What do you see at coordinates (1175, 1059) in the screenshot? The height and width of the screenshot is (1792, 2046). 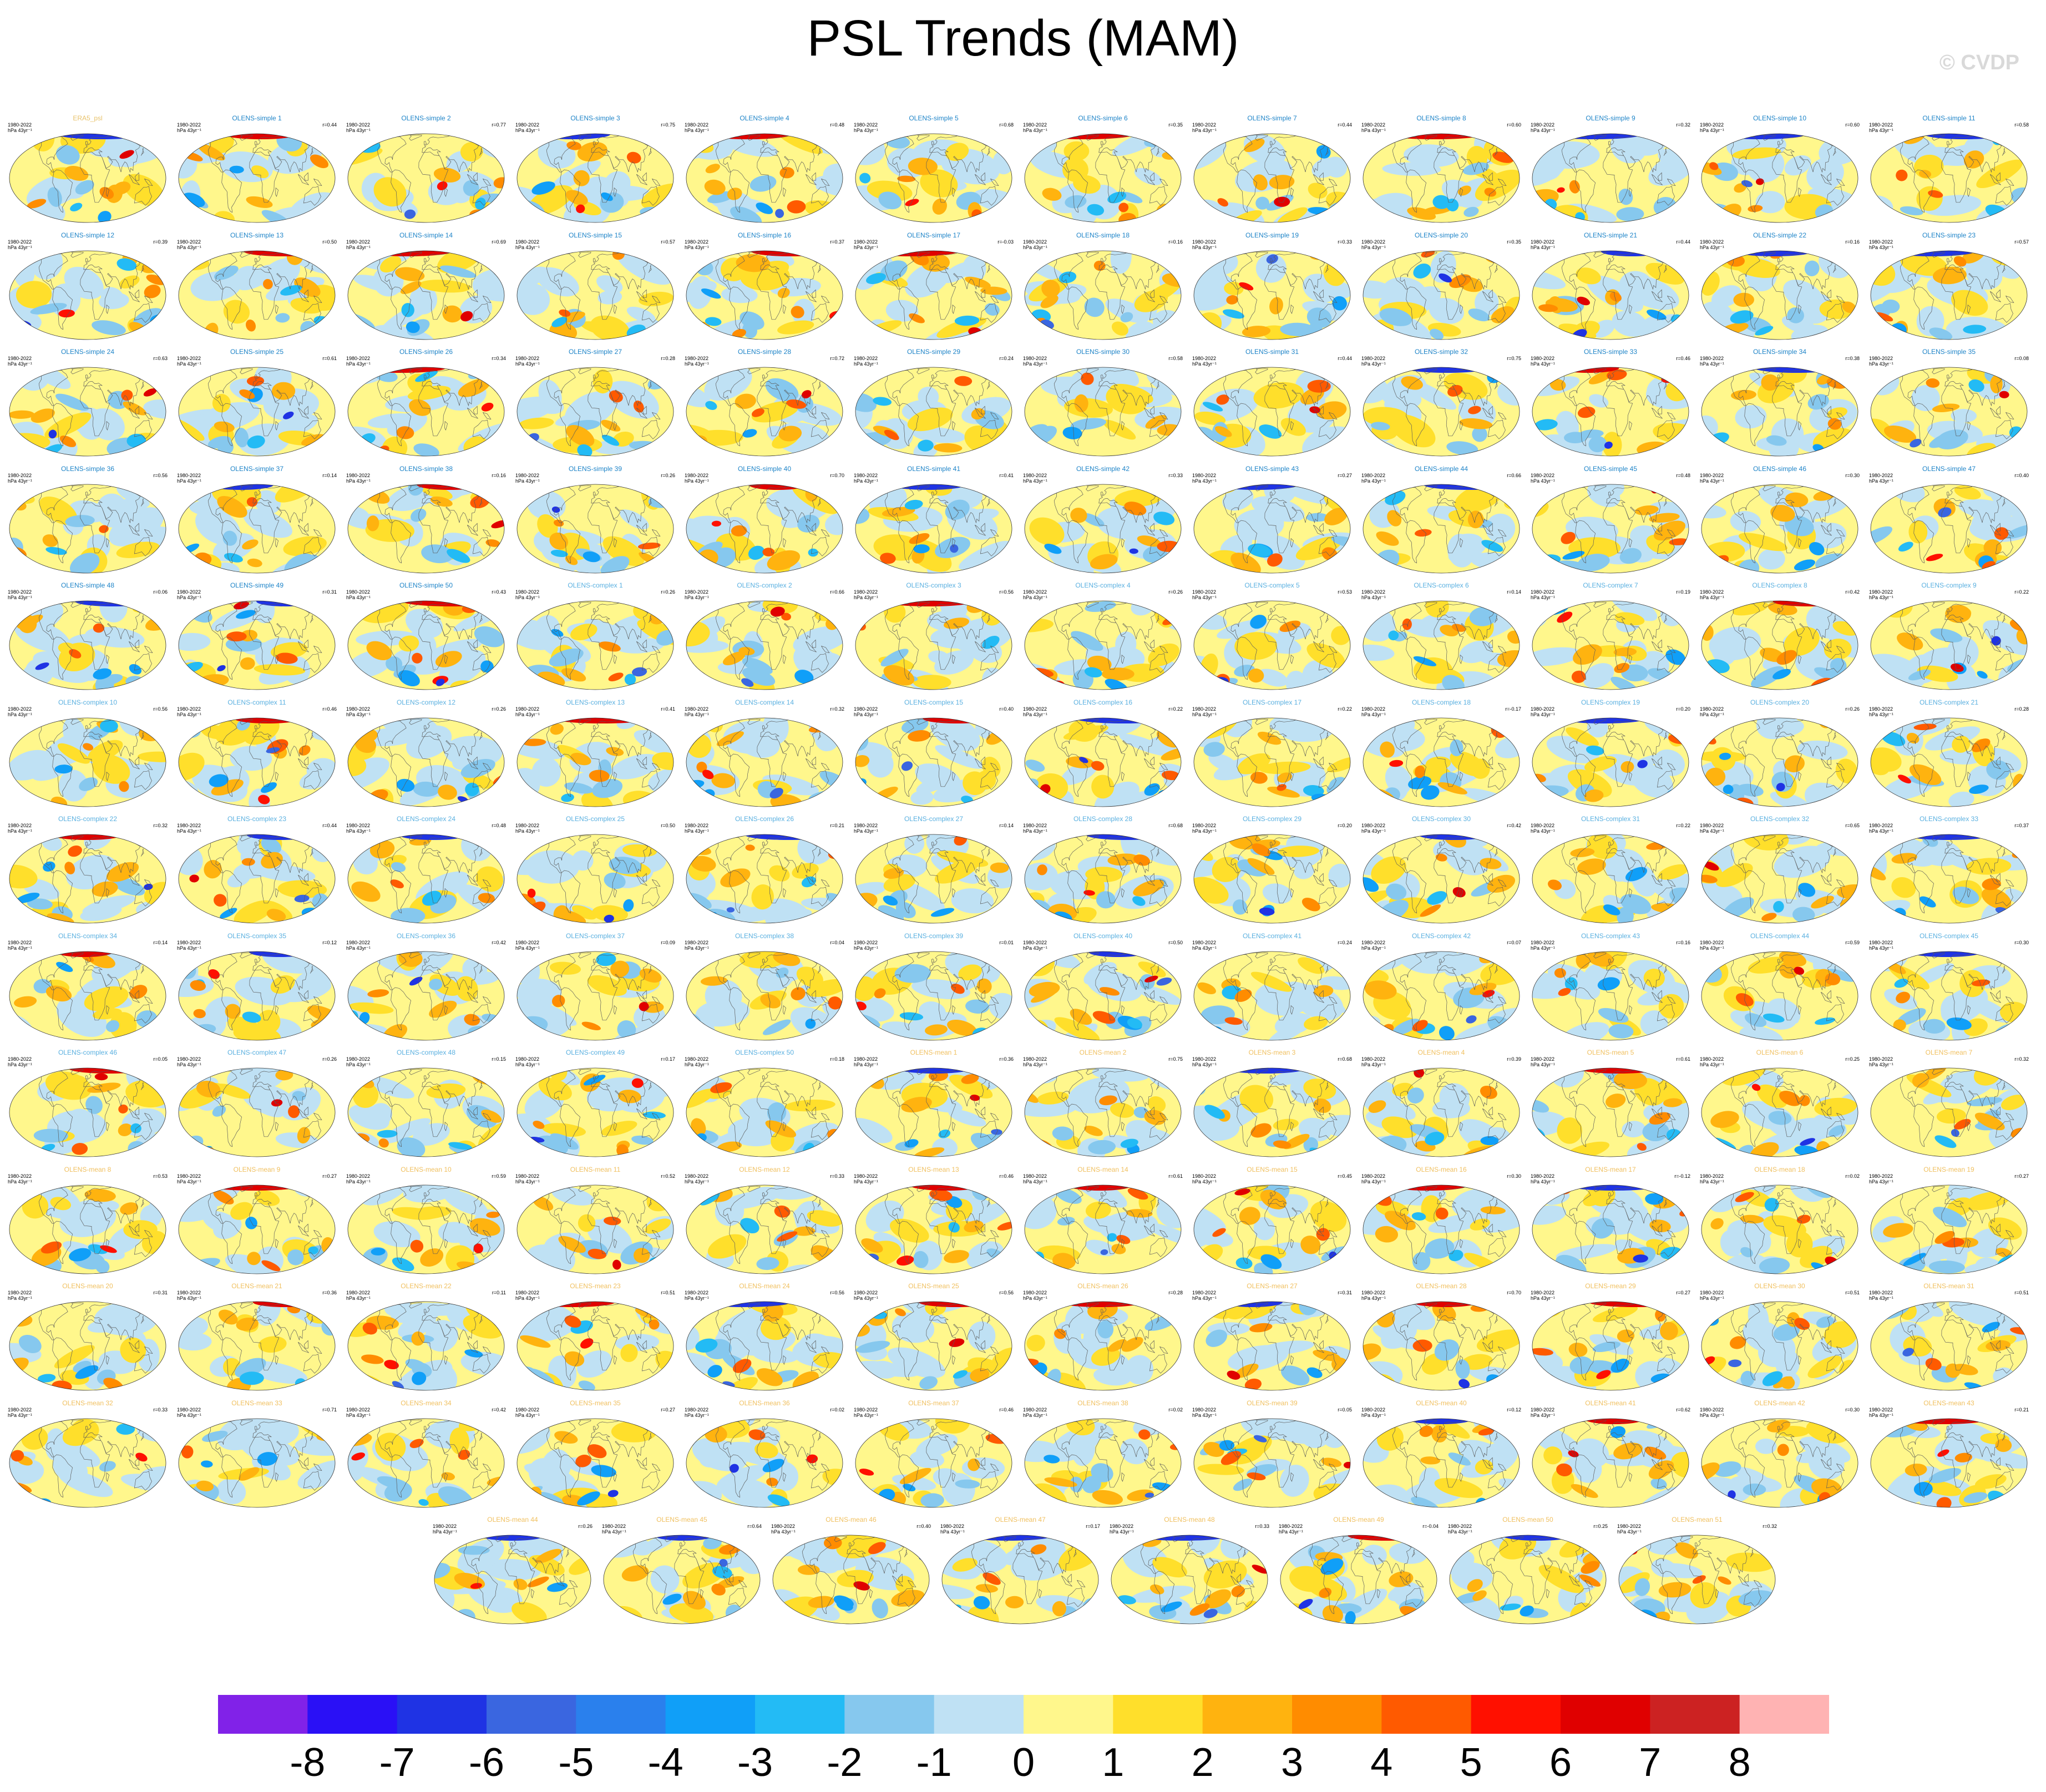 I see `panel-pattern-correlation: r=0.75` at bounding box center [1175, 1059].